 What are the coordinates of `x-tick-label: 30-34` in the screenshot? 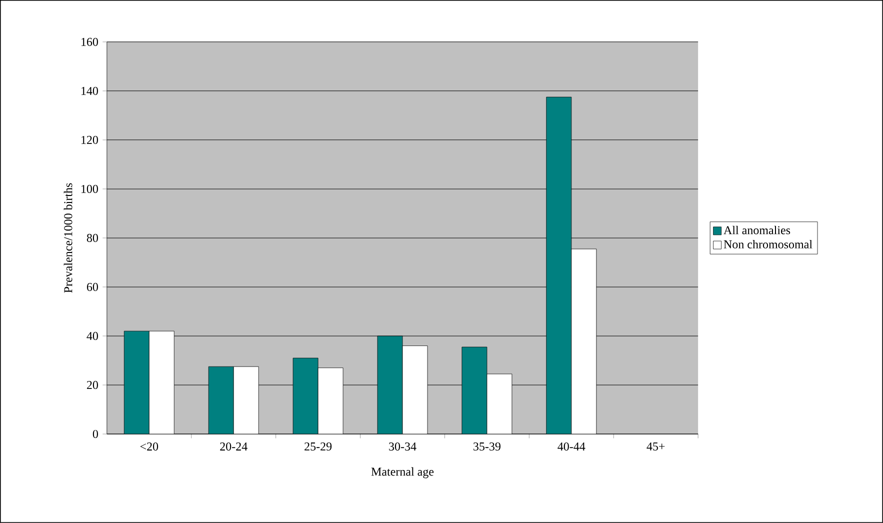 It's located at (402, 446).